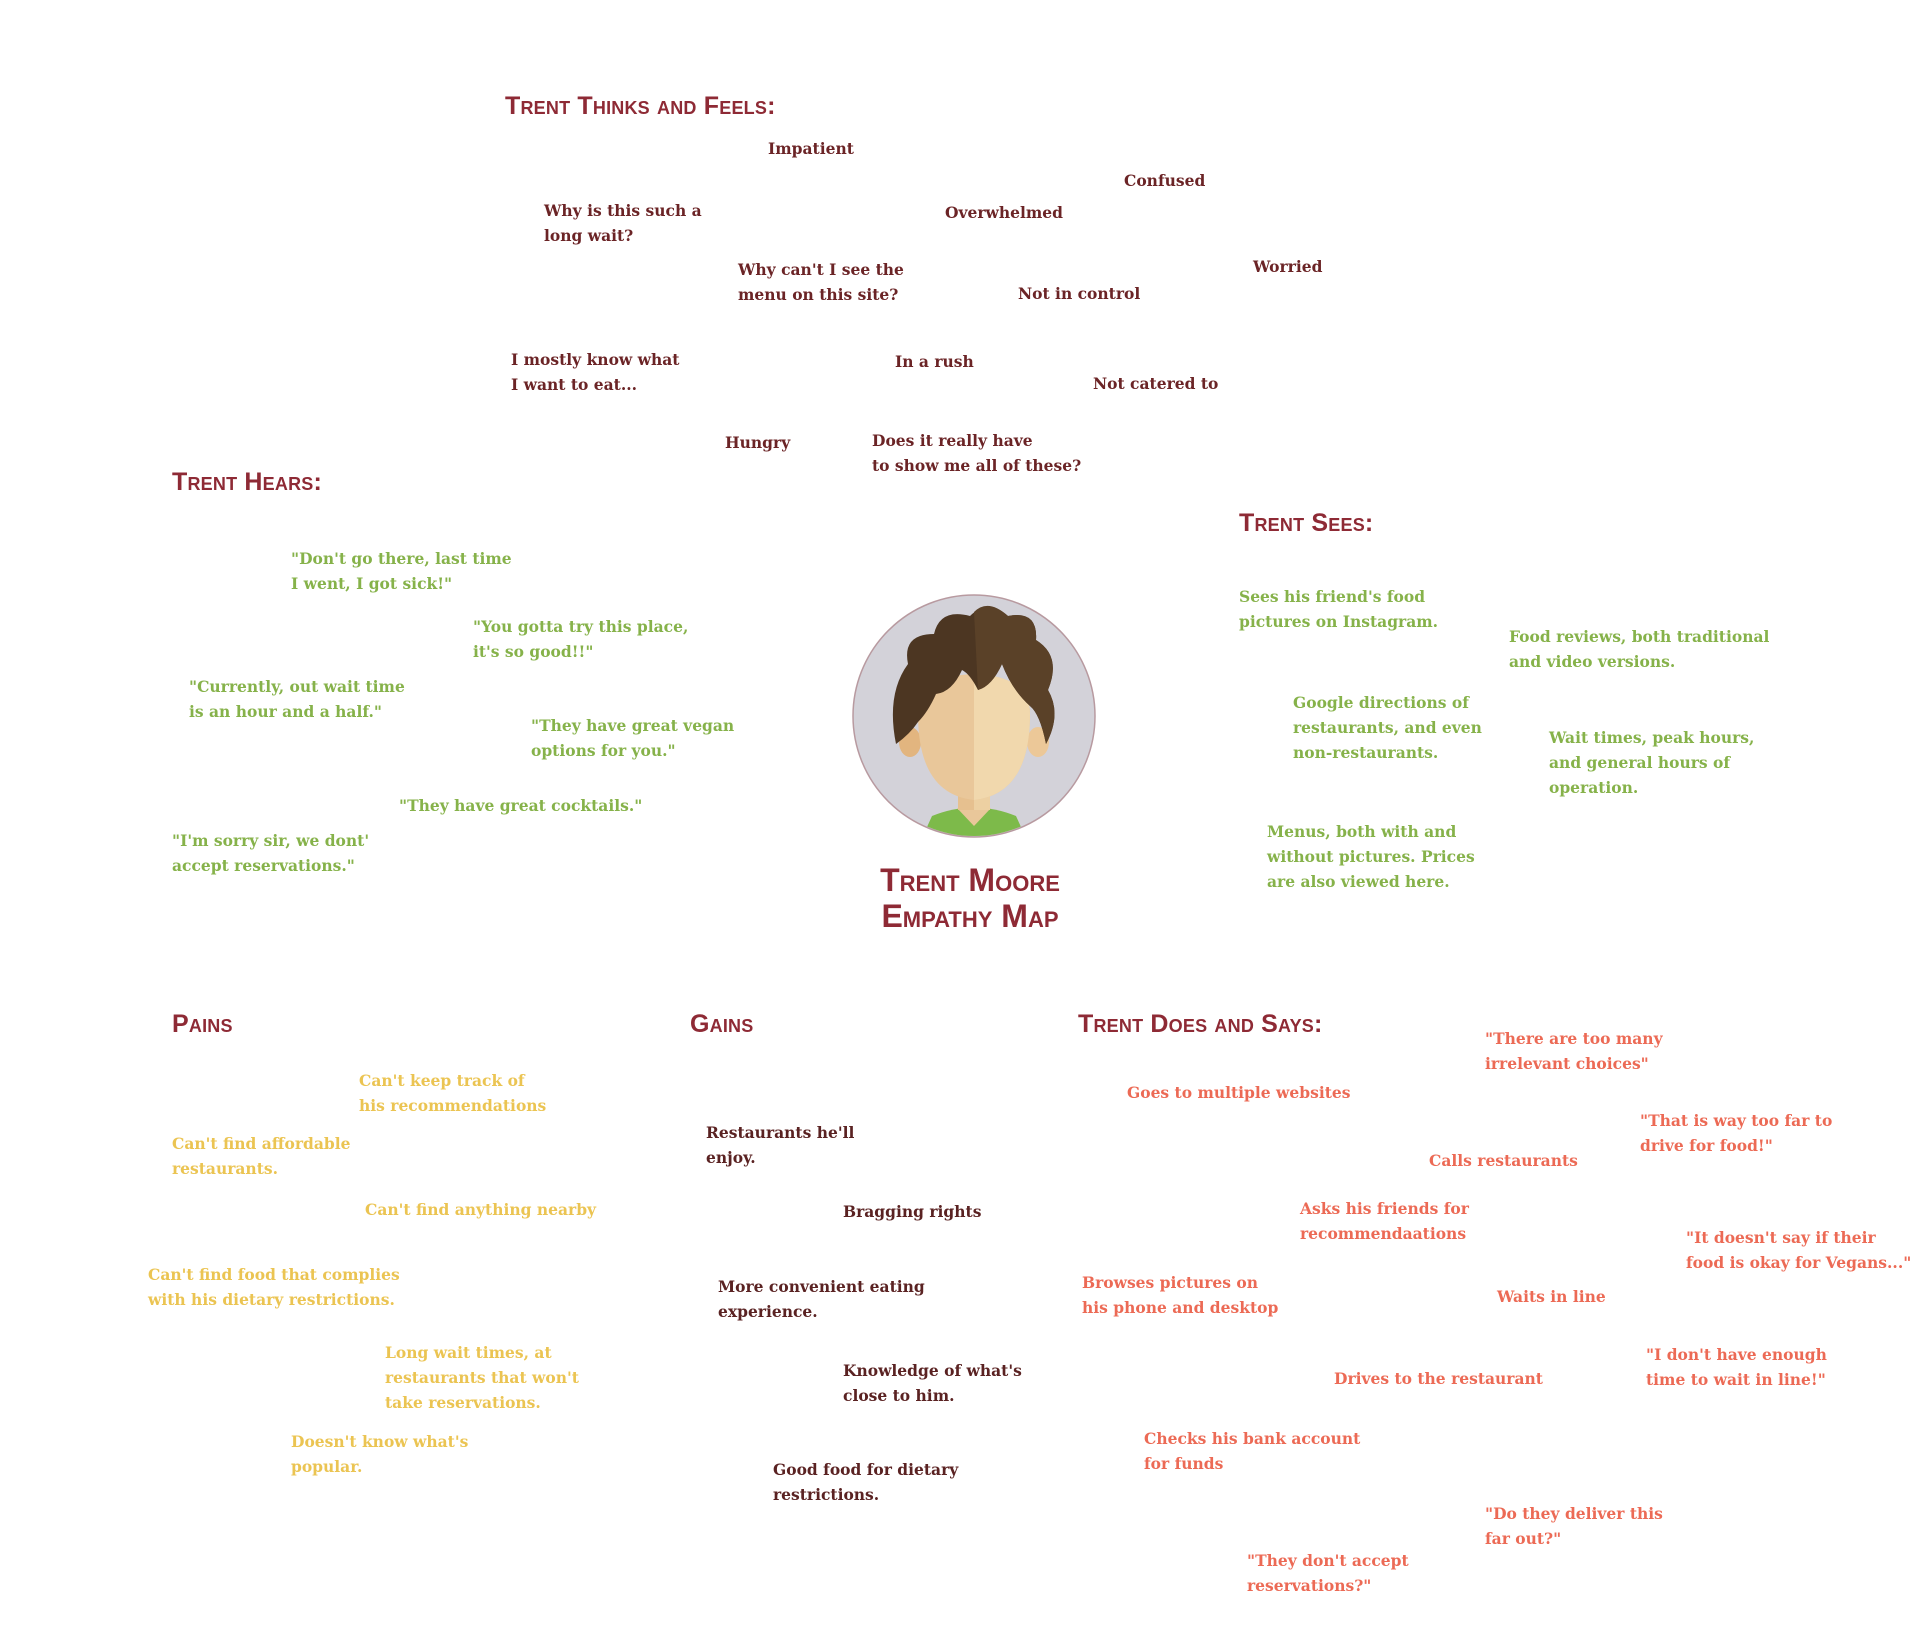 The image size is (1920, 1637). Describe the element at coordinates (202, 1024) in the screenshot. I see `pains-heading: Pains` at that location.